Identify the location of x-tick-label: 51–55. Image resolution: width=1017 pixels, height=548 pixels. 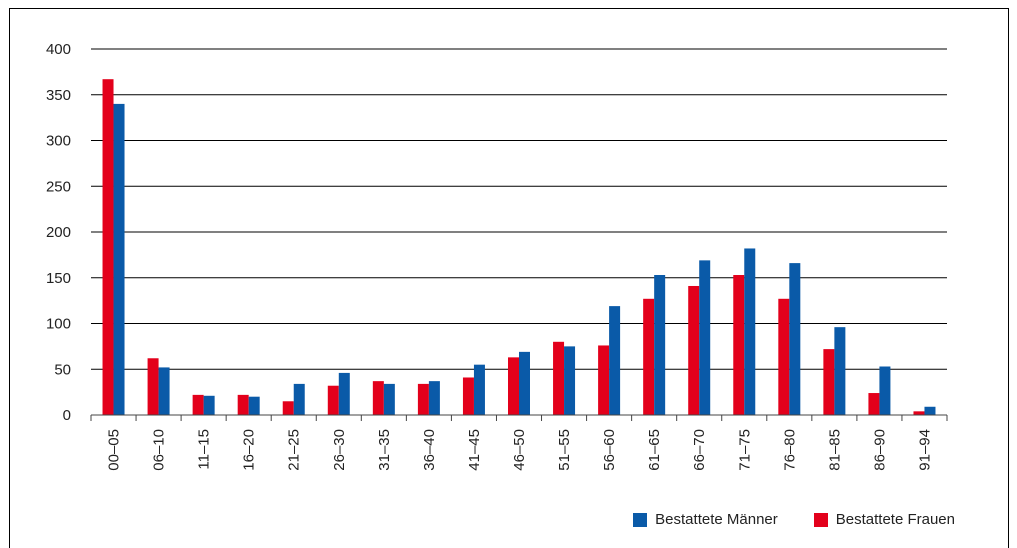
(564, 450).